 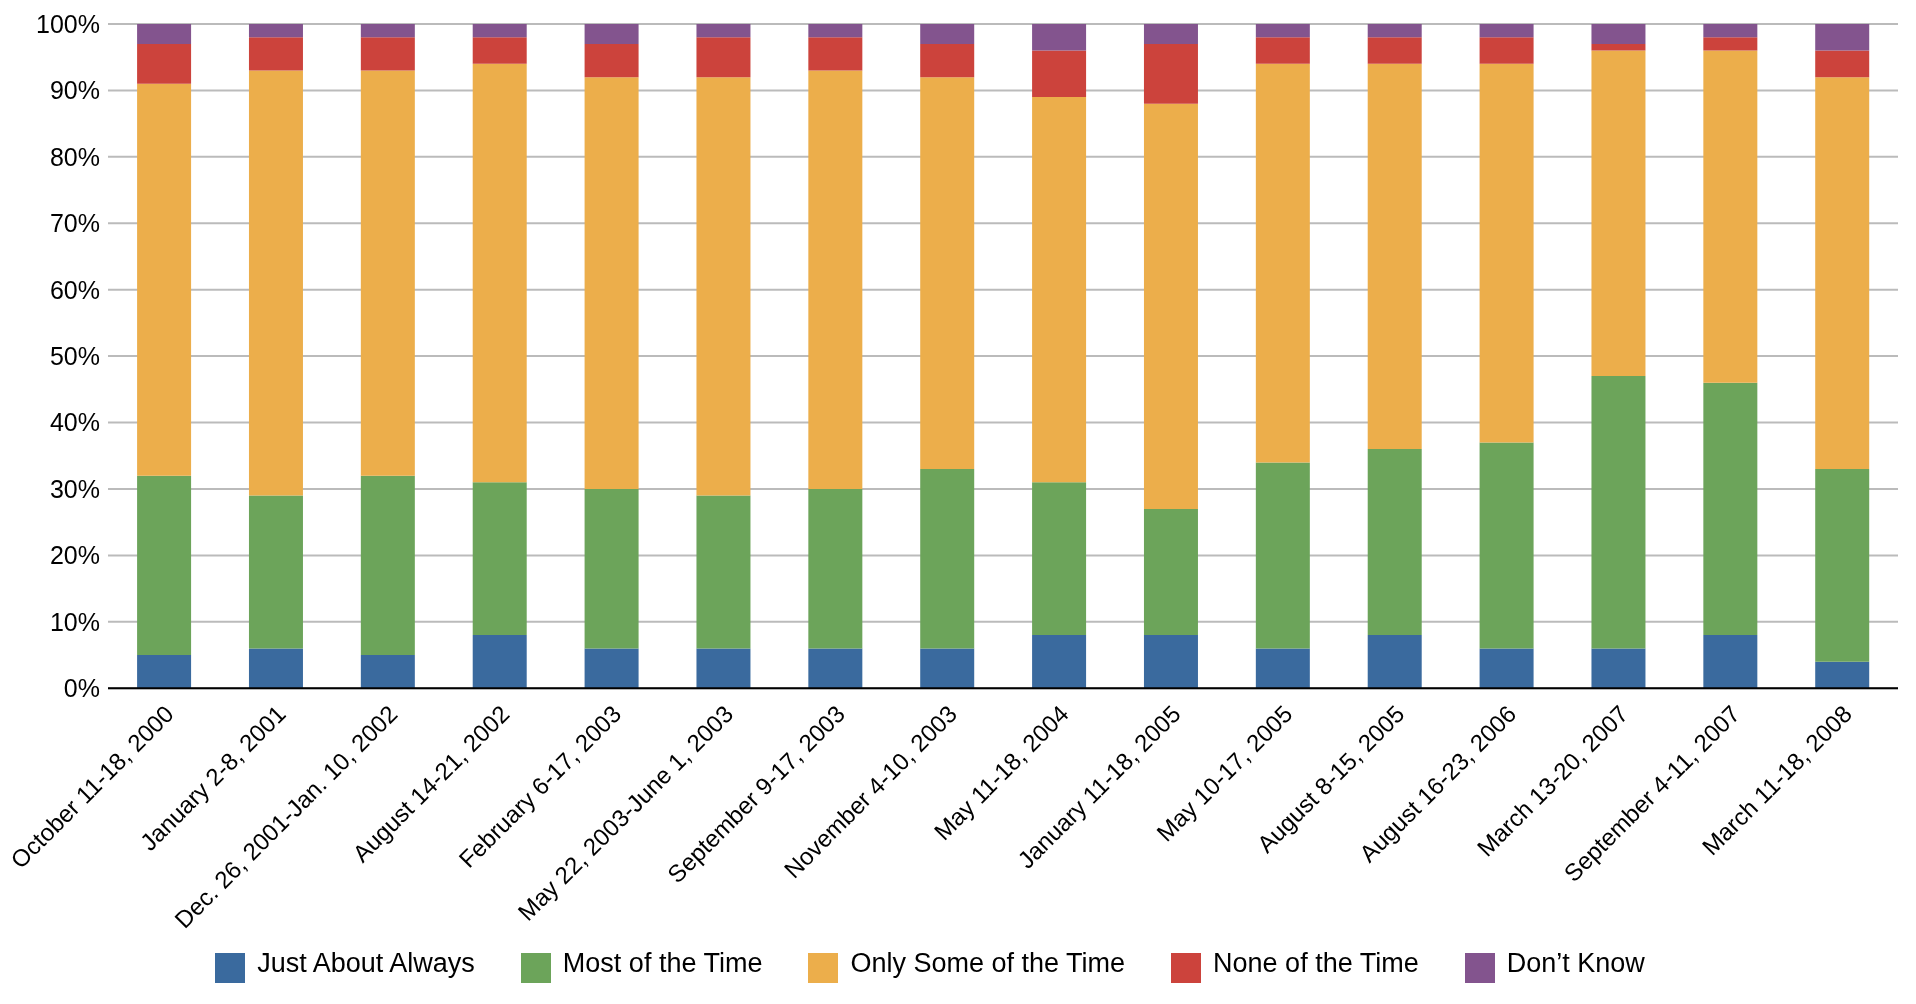 What do you see at coordinates (74, 422) in the screenshot?
I see `y-tick-label: 40%` at bounding box center [74, 422].